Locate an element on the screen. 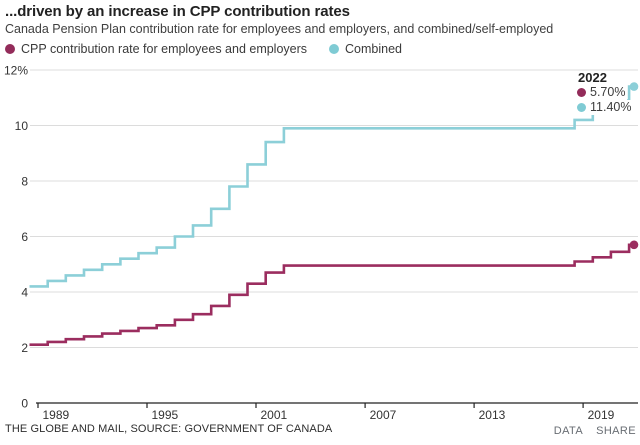 Image resolution: width=640 pixels, height=445 pixels. x-tick-label-1995: 1995 is located at coordinates (165, 415).